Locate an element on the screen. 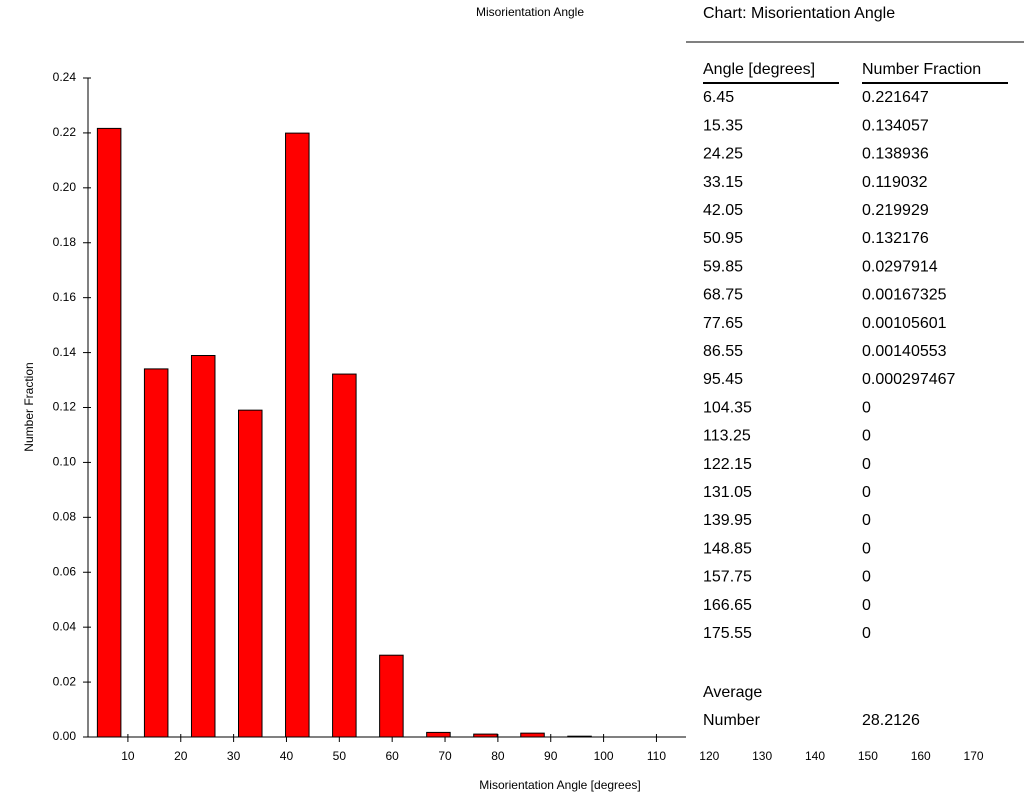  table-angle: 104.35 is located at coordinates (727, 407).